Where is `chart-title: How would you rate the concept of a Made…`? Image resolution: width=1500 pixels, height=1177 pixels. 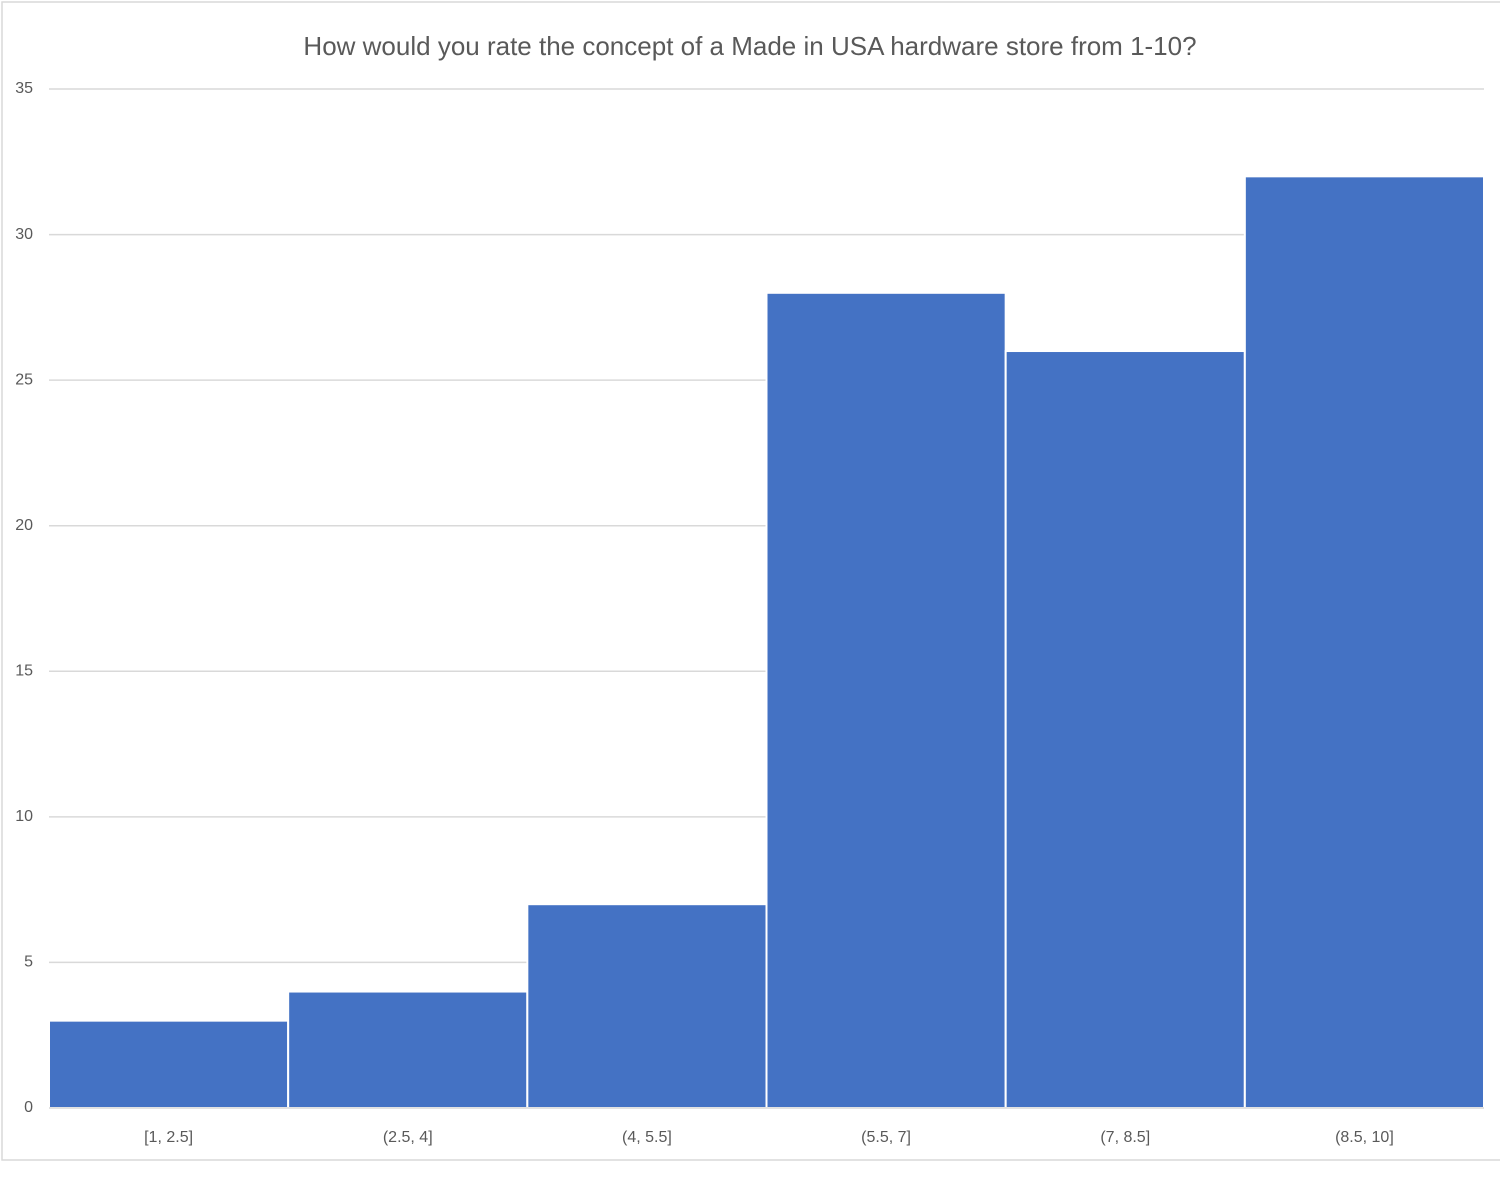
chart-title: How would you rate the concept of a Made… is located at coordinates (749, 46).